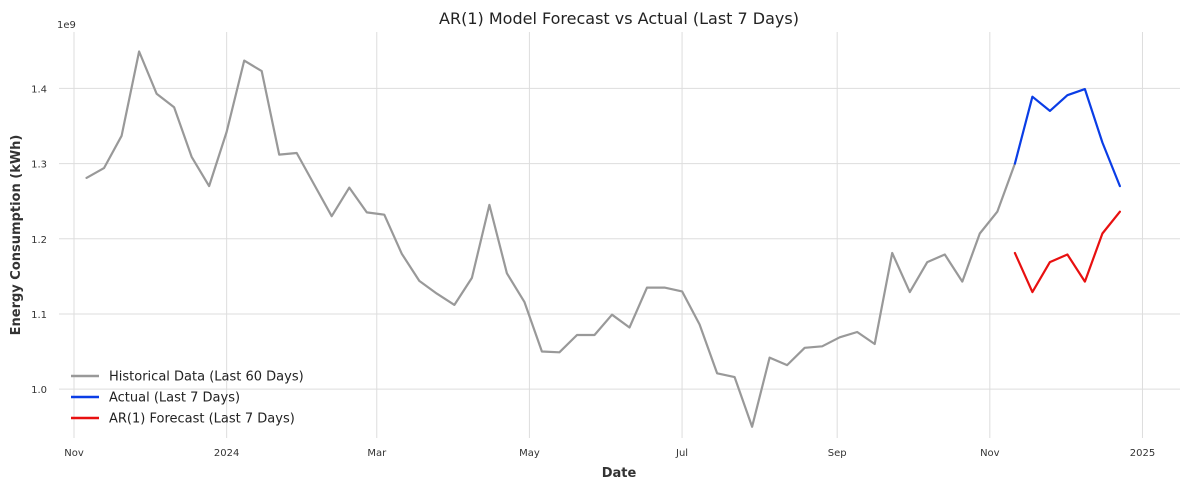  I want to click on x-tick-label: 2024, so click(226, 453).